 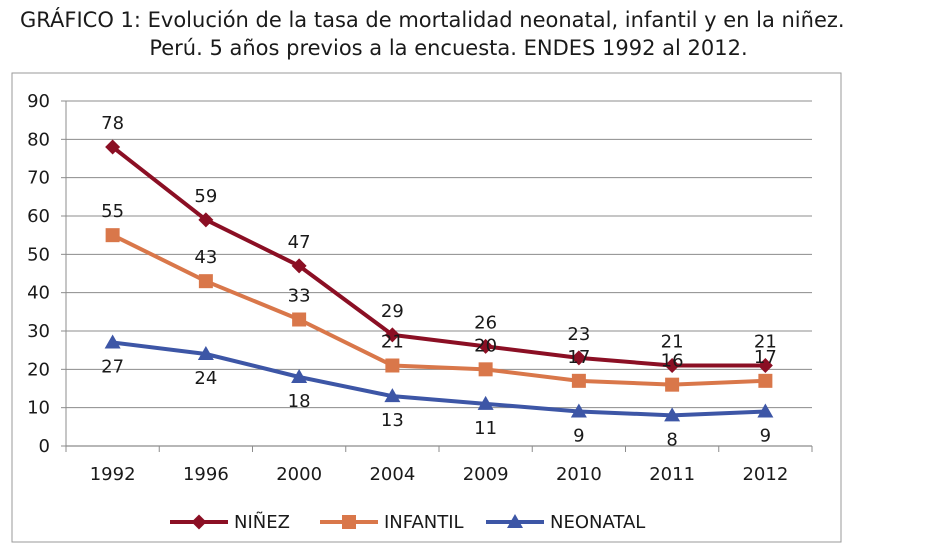 I want to click on point-infantil-1996, so click(x=205, y=281).